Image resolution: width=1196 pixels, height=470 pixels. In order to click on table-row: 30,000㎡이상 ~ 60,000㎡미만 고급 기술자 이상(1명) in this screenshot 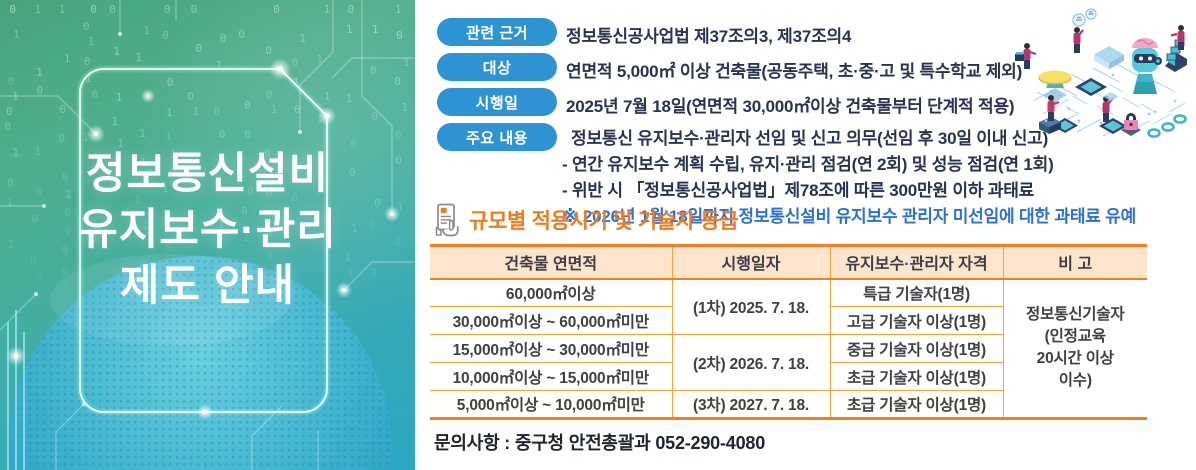, I will do `click(788, 320)`.